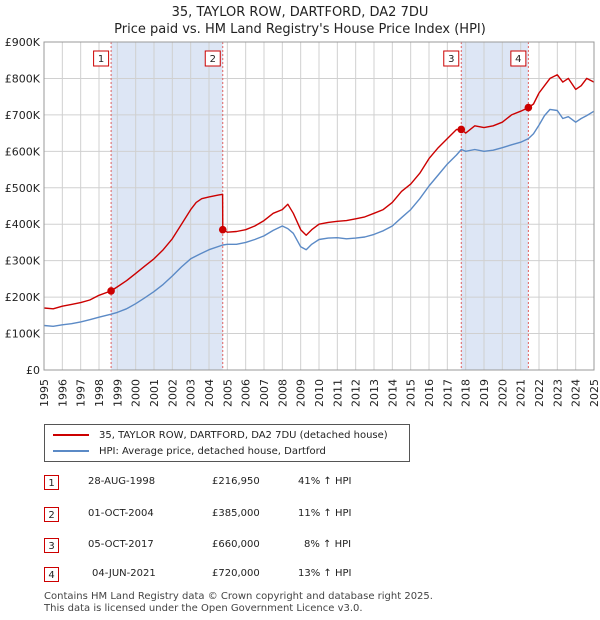 The height and width of the screenshot is (620, 600). I want to click on y-tick-label: £500K, so click(23, 188).